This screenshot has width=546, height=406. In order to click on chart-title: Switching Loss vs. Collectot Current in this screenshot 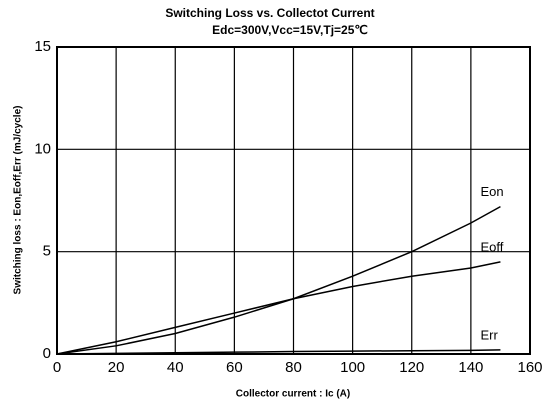, I will do `click(269, 13)`.